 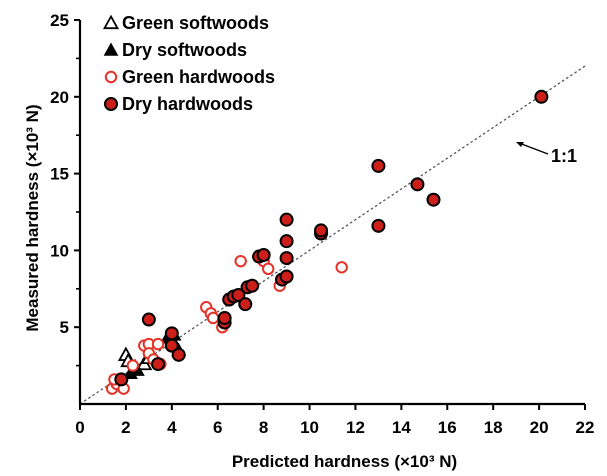 I want to click on x-tick-label: 14, so click(x=401, y=427).